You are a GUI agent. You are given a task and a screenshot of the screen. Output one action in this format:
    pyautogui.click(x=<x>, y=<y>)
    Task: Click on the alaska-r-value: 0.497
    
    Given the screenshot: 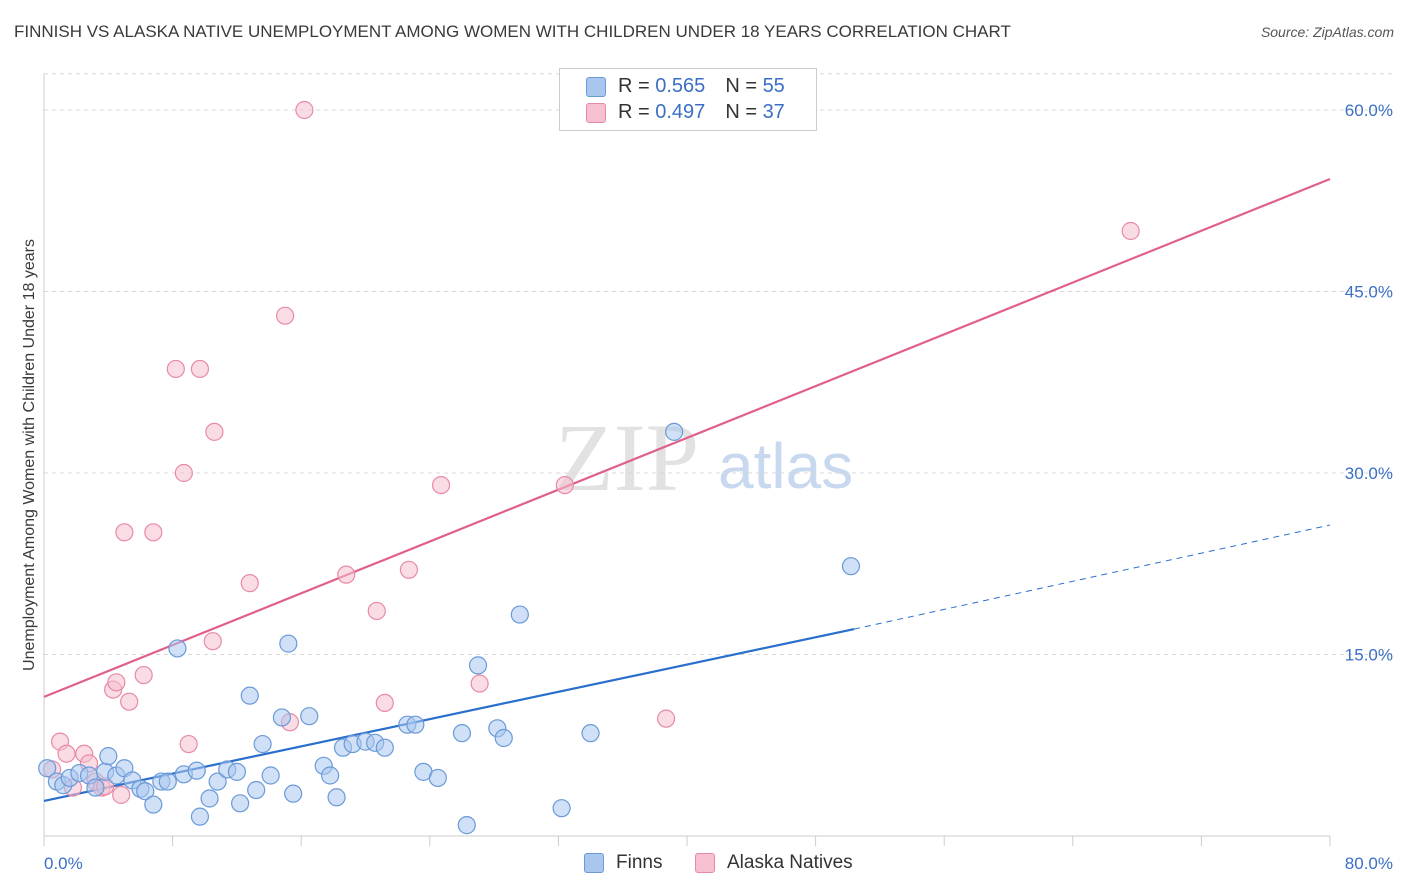 What is the action you would take?
    pyautogui.click(x=680, y=112)
    